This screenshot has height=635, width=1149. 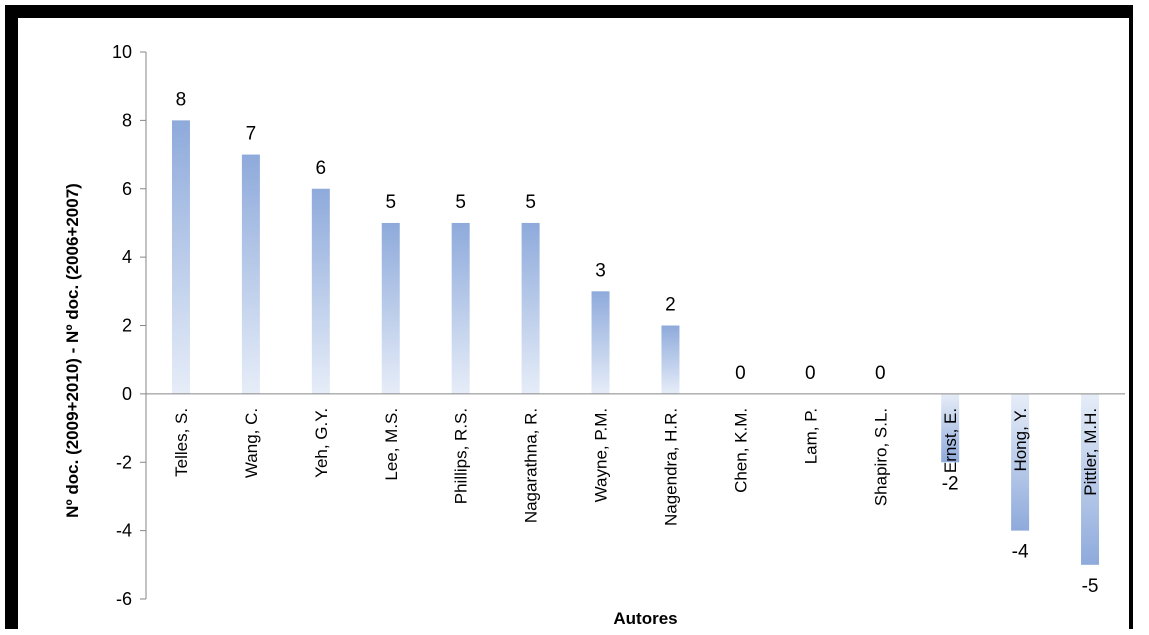 I want to click on category-label: Nagarathna, R., so click(x=531, y=465).